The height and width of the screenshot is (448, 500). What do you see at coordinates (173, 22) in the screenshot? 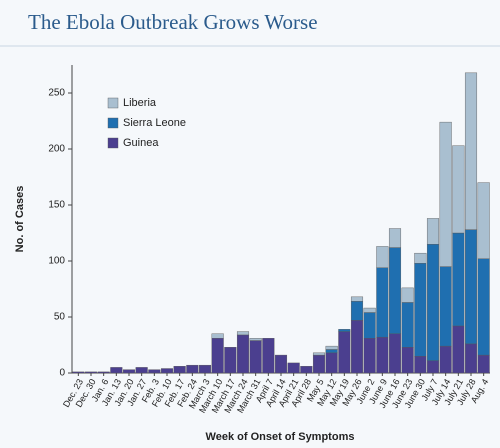
I see `chart-title: The Ebola Outbreak Grows Worse` at bounding box center [173, 22].